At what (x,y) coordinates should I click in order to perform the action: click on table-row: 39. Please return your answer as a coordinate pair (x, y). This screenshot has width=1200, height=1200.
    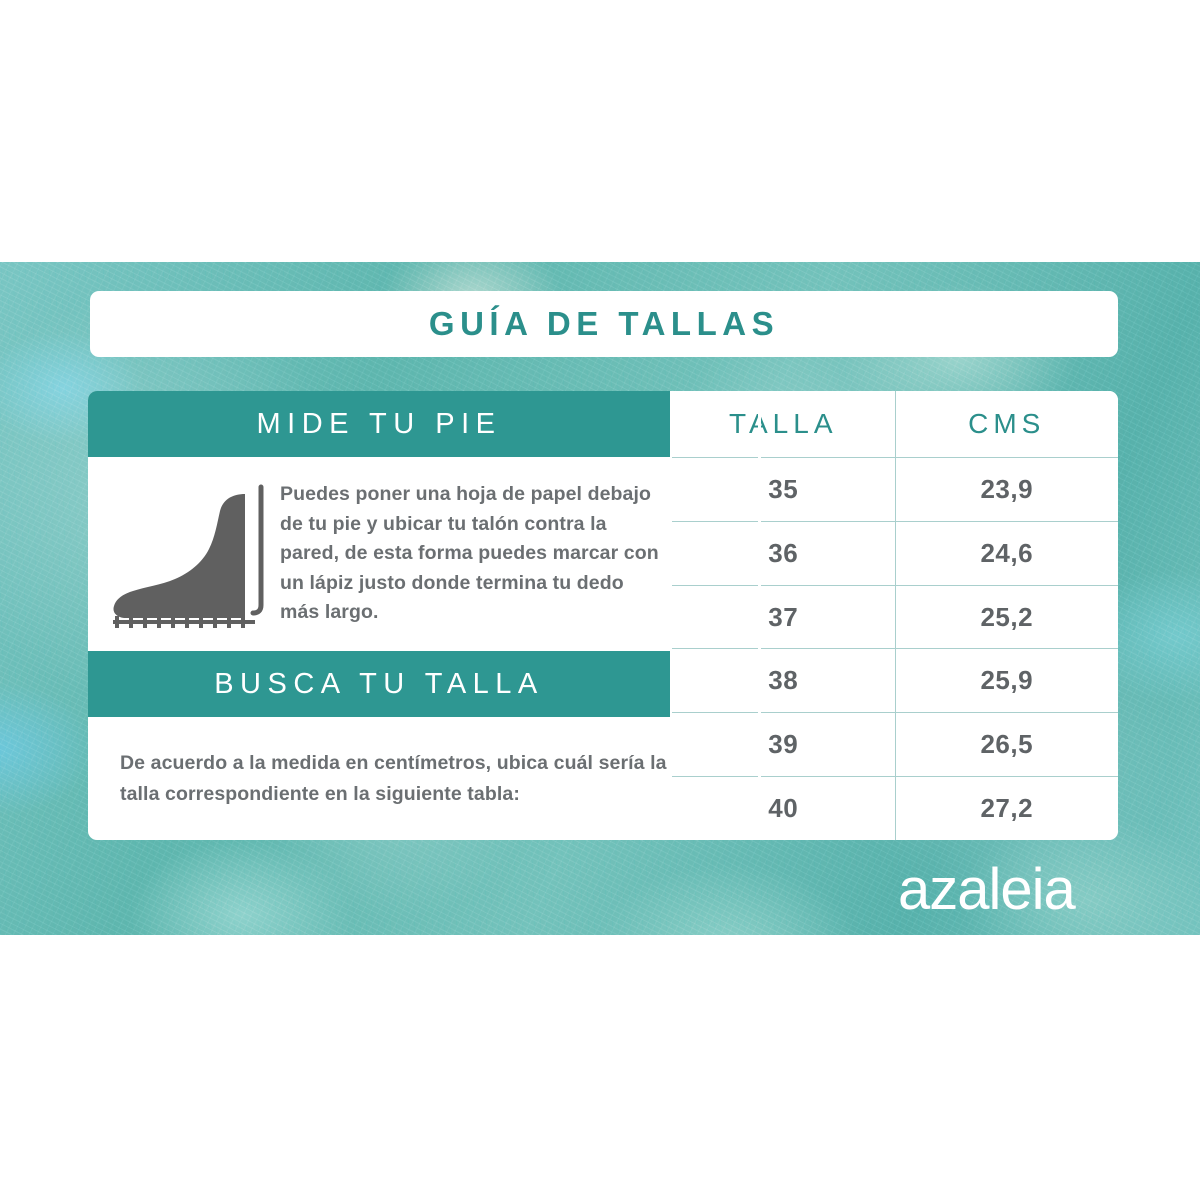
    Looking at the image, I should click on (783, 744).